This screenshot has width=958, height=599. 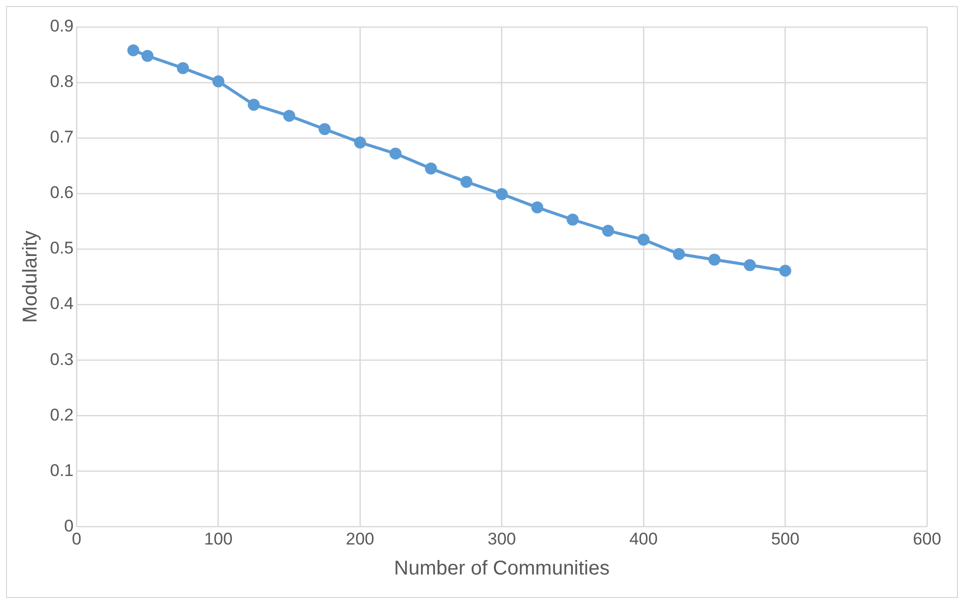 I want to click on x-tick-label: 100, so click(x=218, y=538).